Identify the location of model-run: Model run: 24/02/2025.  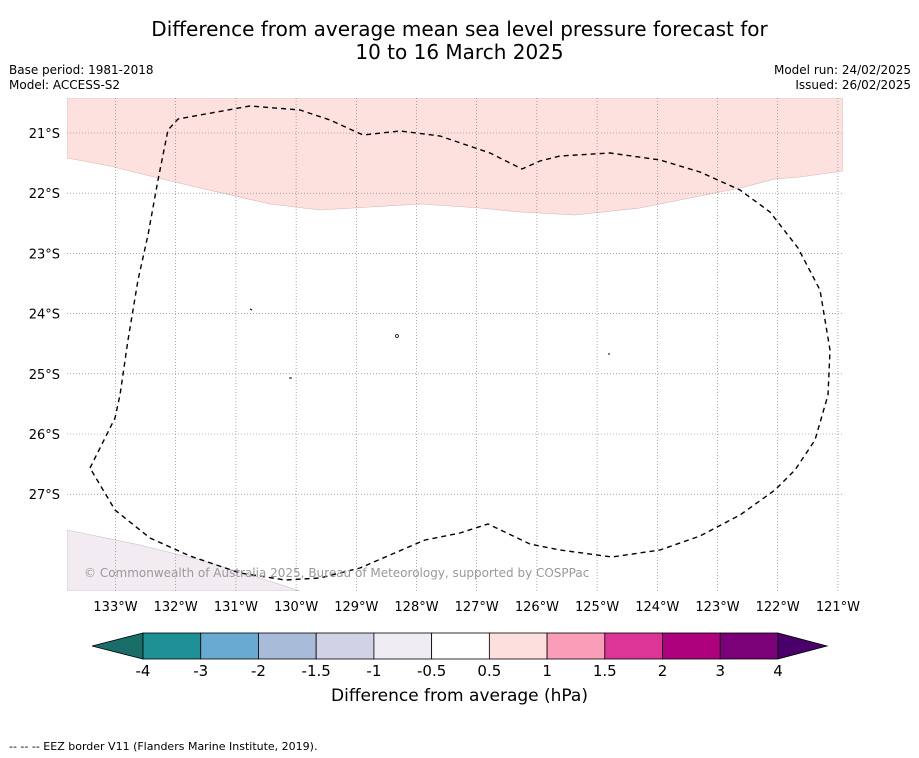
(842, 70).